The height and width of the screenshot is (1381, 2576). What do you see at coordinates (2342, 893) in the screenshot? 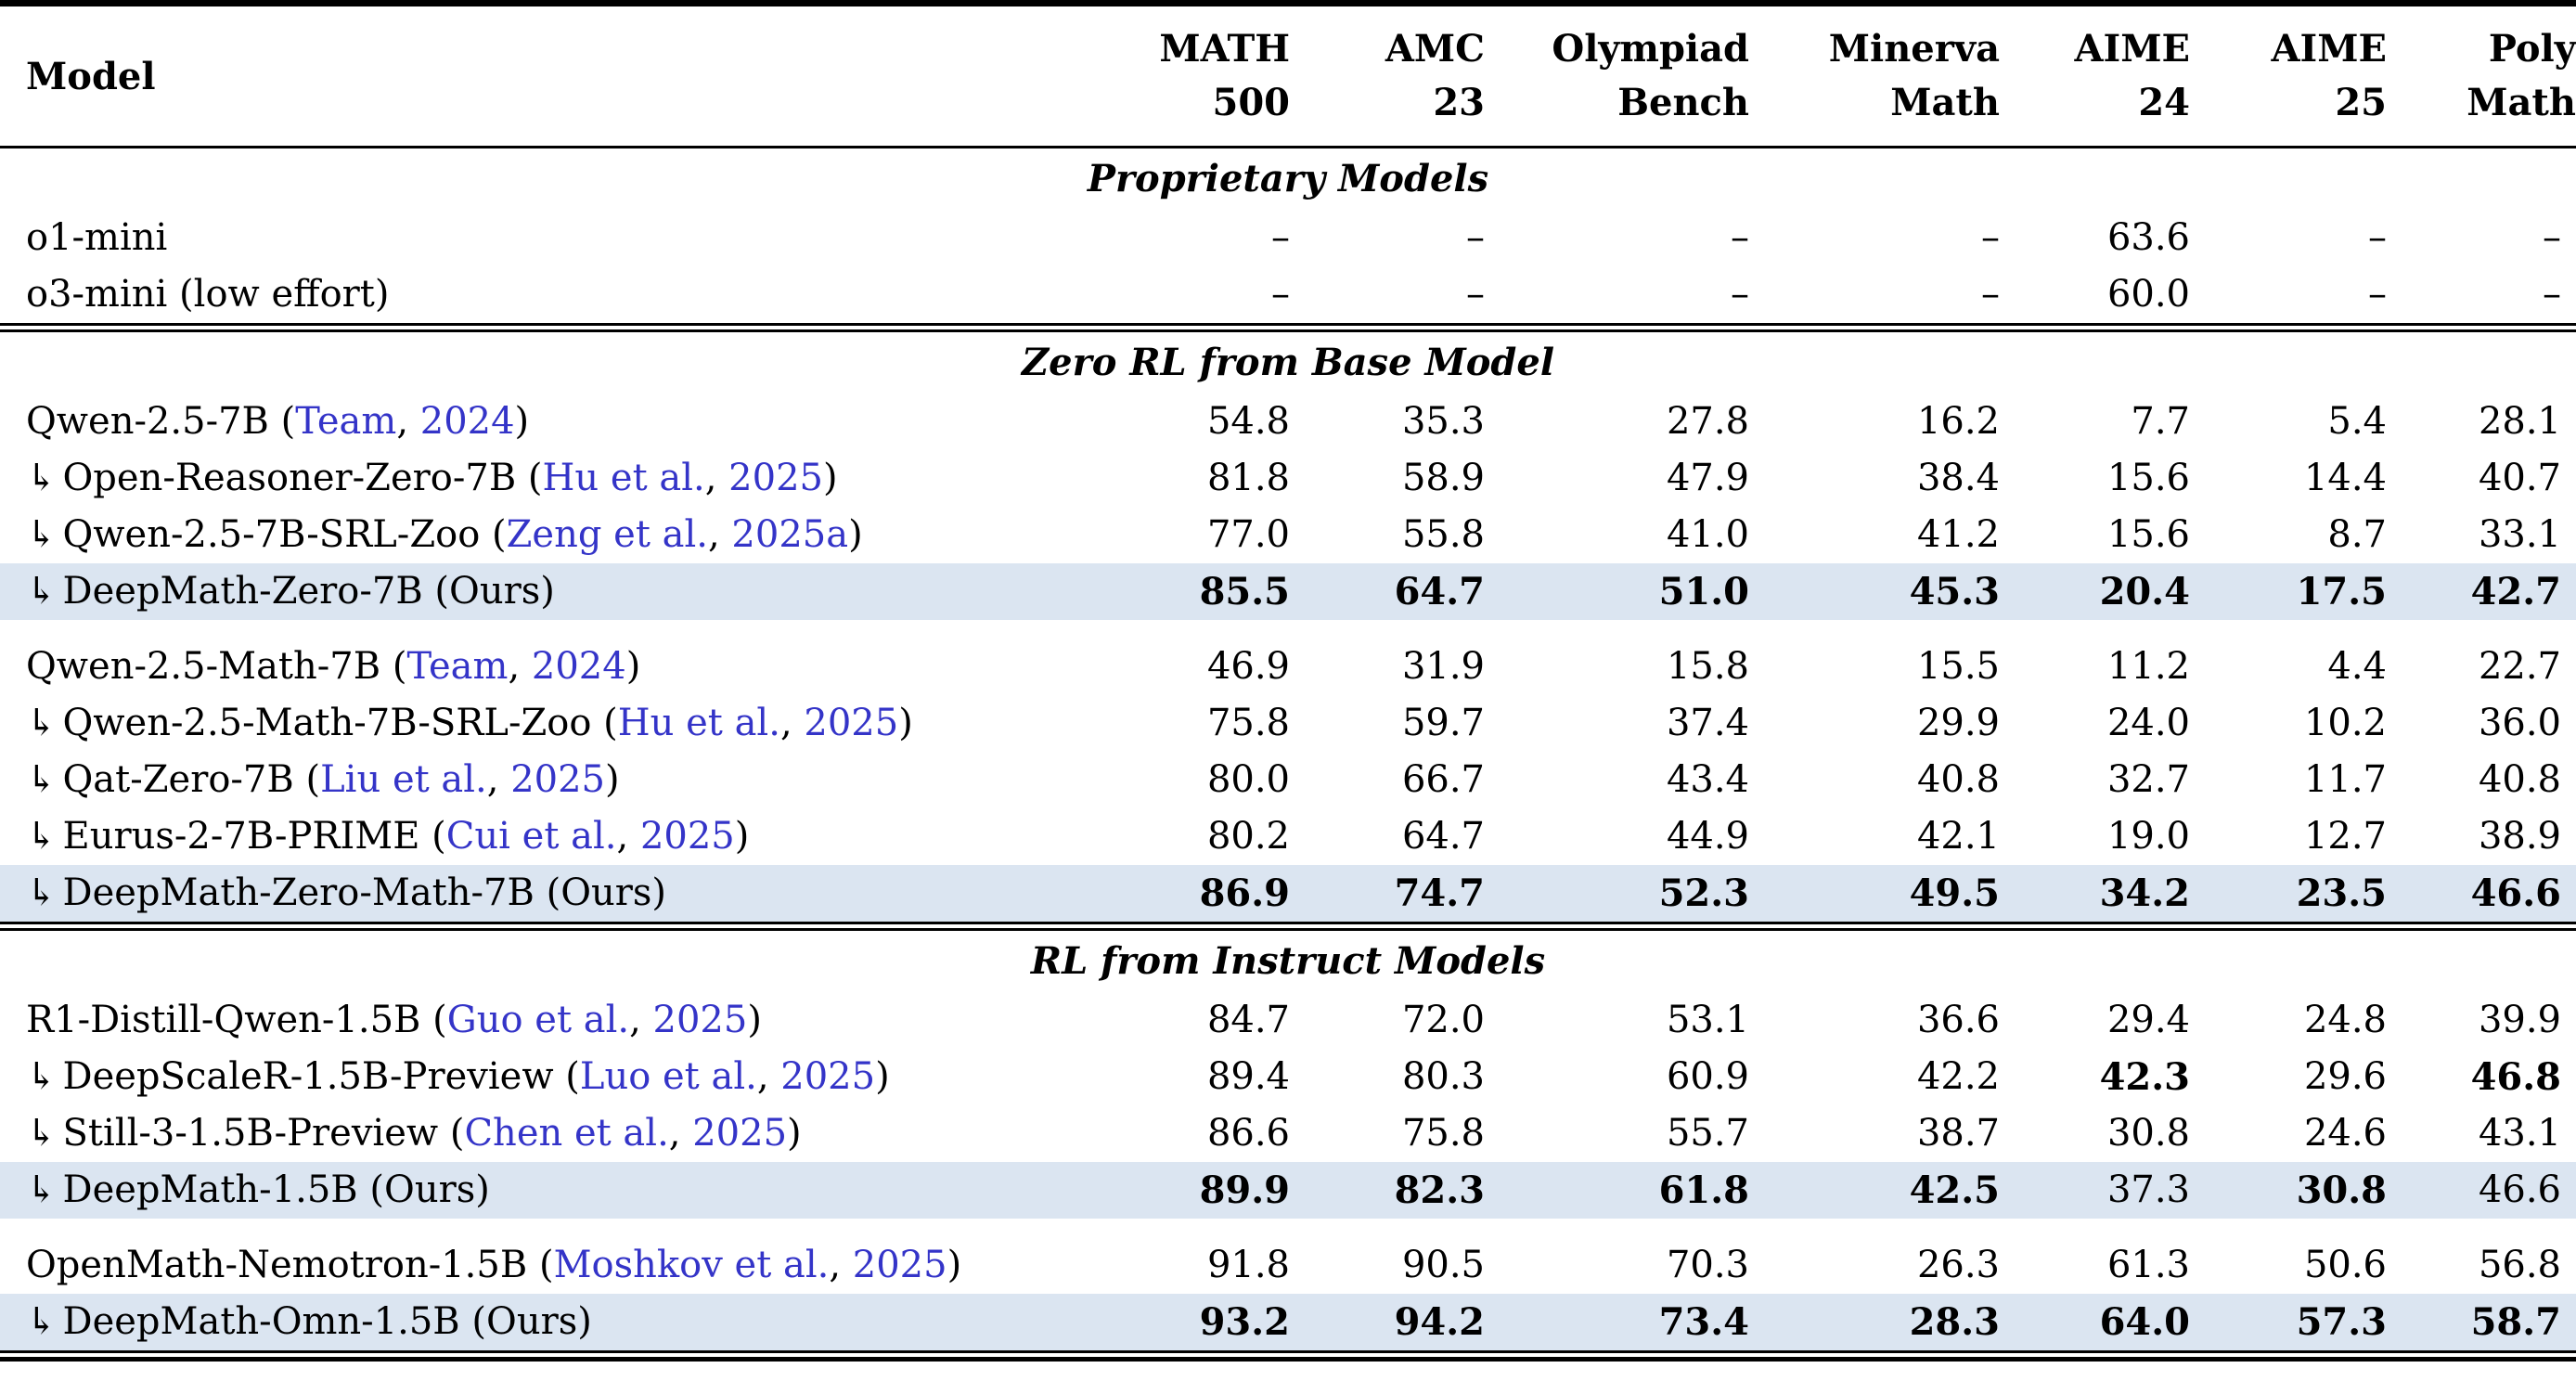
I see `score-cell: 23.5` at bounding box center [2342, 893].